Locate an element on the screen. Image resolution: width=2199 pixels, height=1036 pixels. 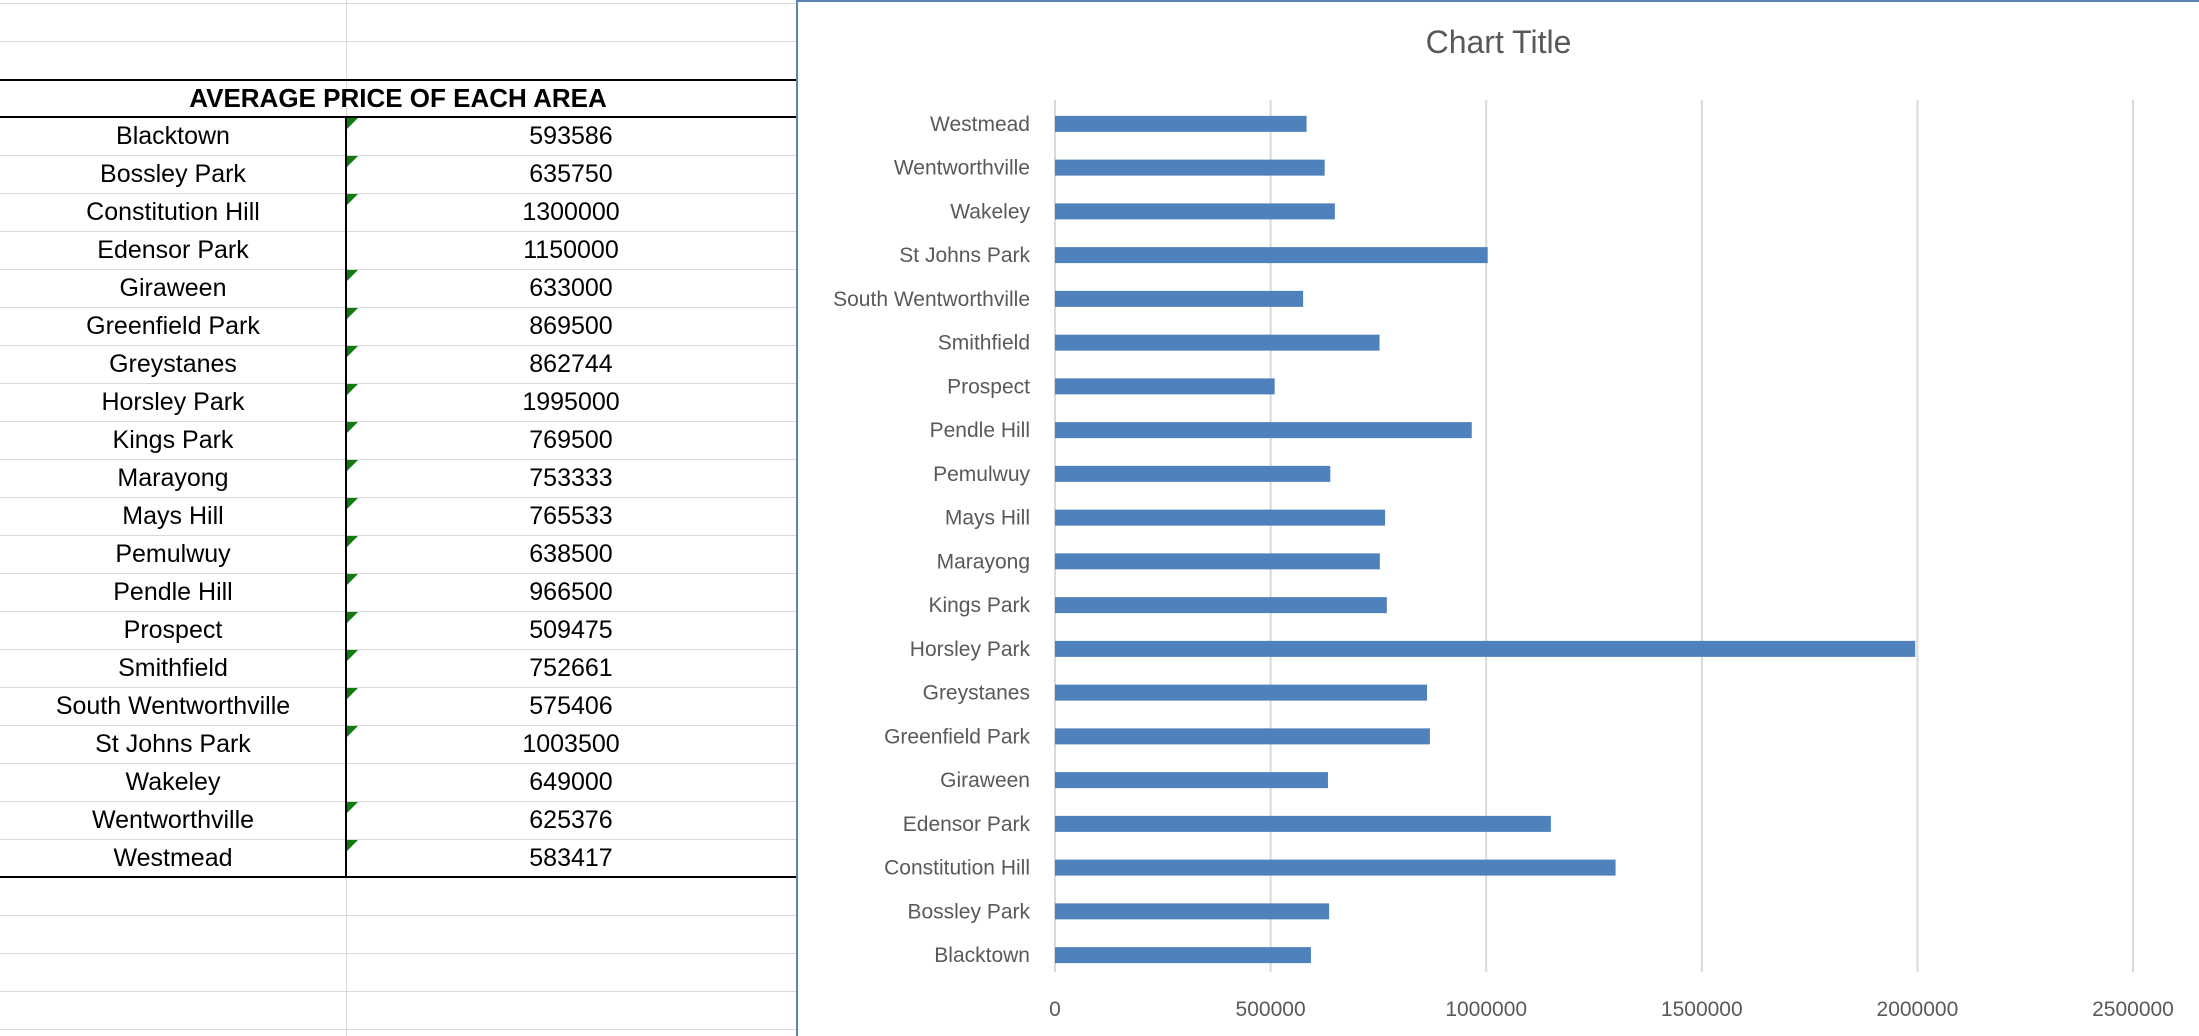
area-cell: Greenfield Park is located at coordinates (173, 325).